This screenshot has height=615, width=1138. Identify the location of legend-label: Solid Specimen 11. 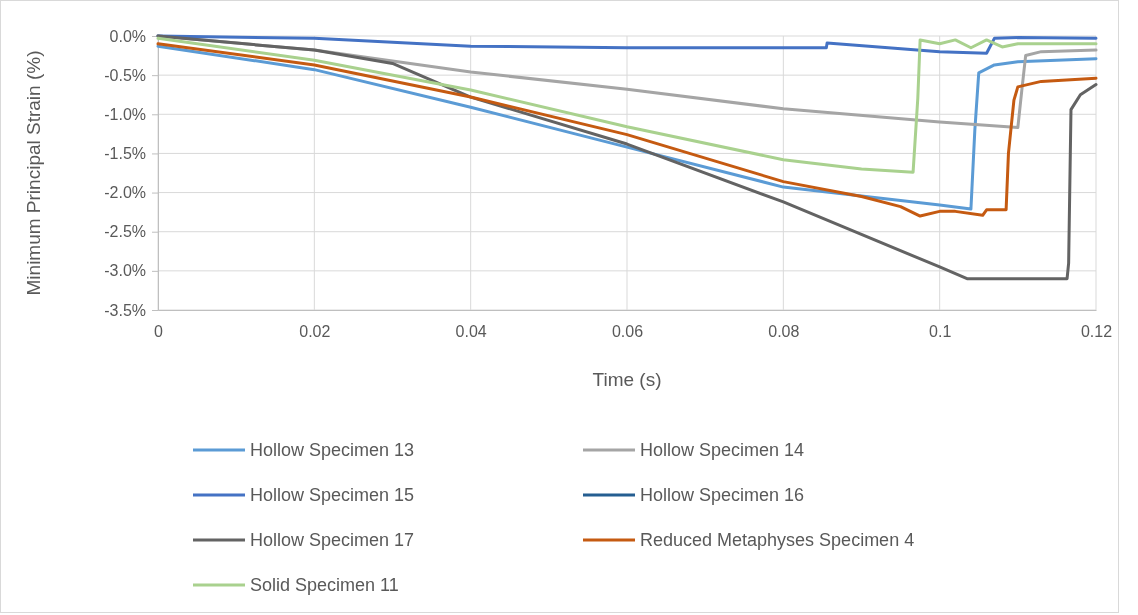
(324, 585).